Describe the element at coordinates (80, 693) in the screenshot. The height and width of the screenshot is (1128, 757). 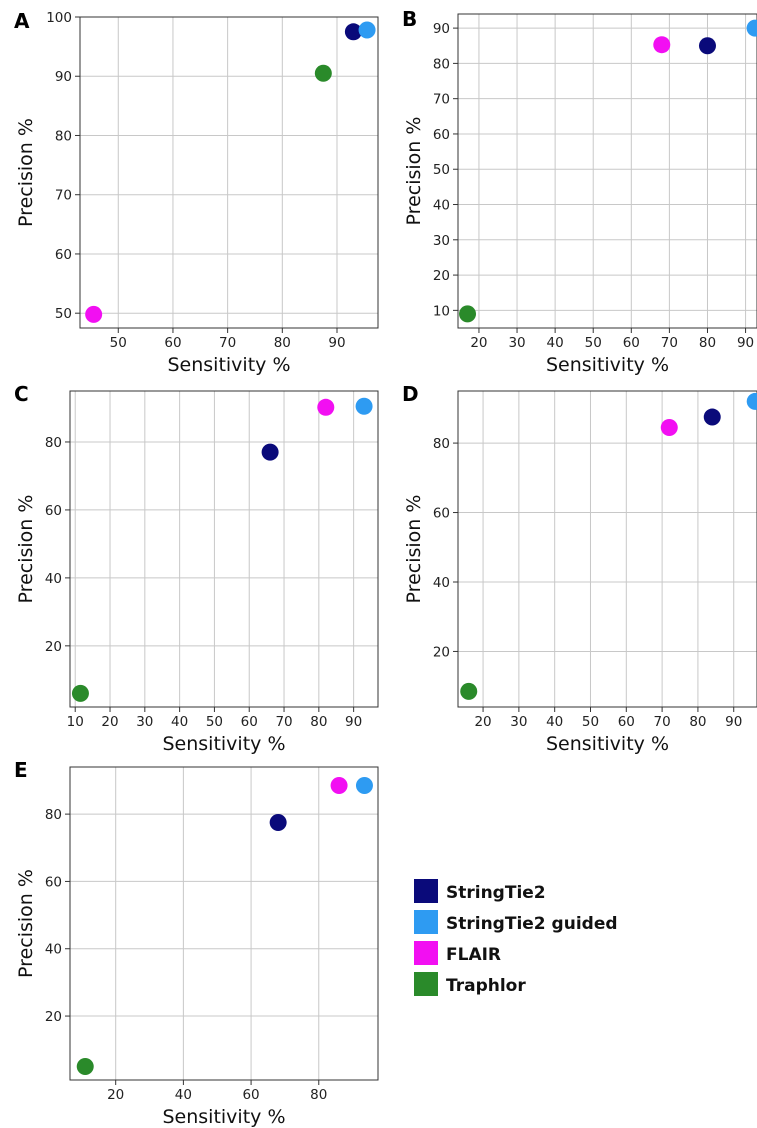
I see `panel-c-point-traphlor` at that location.